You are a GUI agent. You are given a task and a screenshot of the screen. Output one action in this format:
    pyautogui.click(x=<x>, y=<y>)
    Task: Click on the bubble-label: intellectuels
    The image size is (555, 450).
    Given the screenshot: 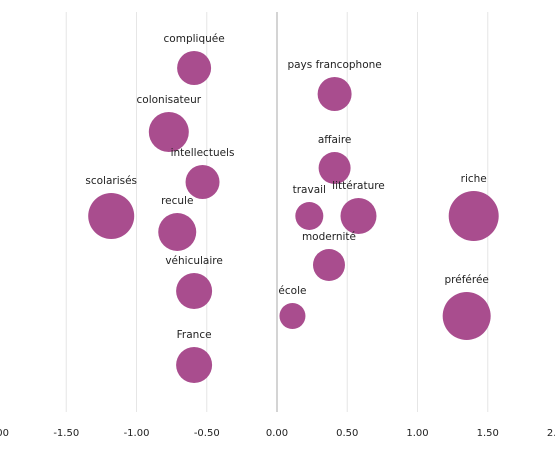 What is the action you would take?
    pyautogui.click(x=203, y=153)
    